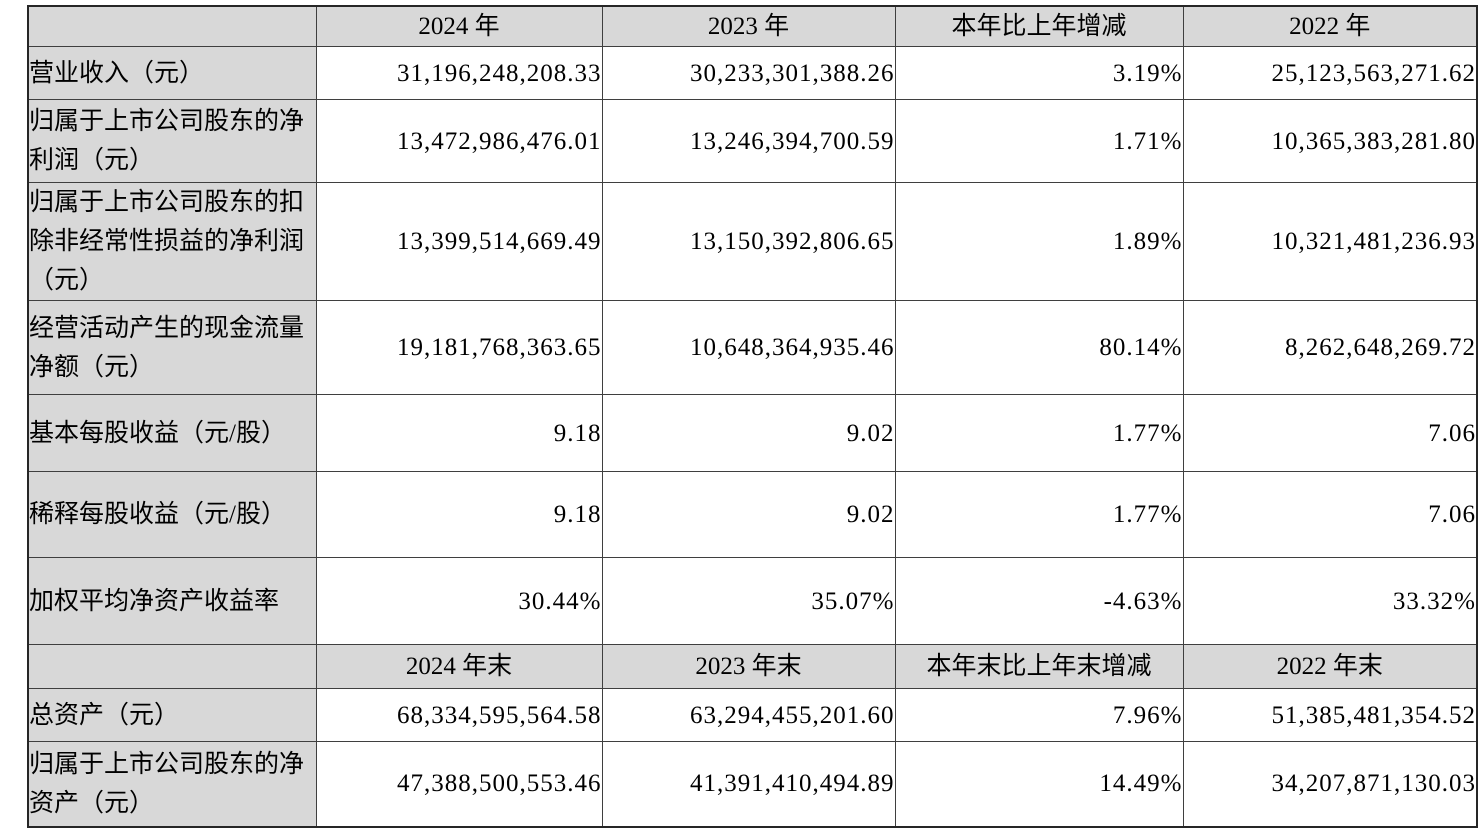 The image size is (1481, 830). I want to click on change-cell: -4.63%, so click(1039, 601).